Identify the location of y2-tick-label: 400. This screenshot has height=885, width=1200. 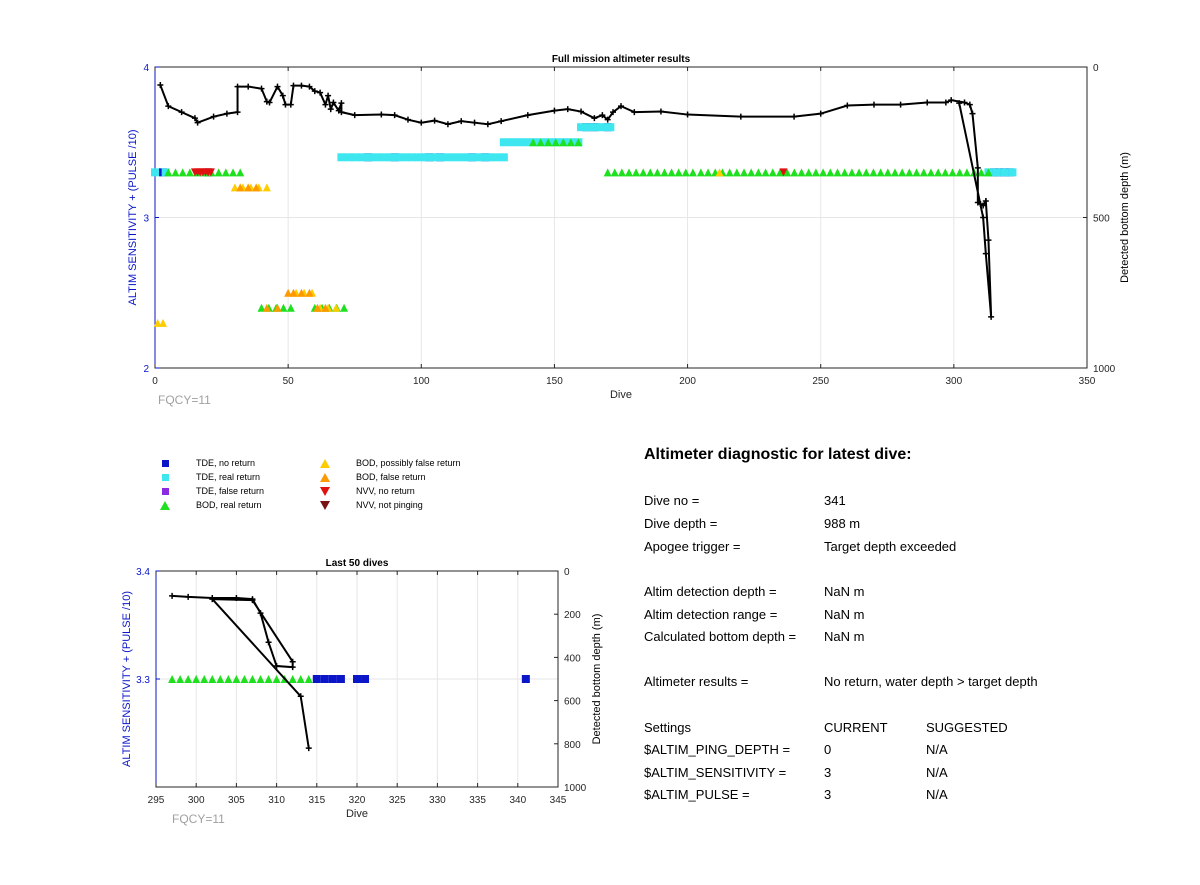
(572, 658).